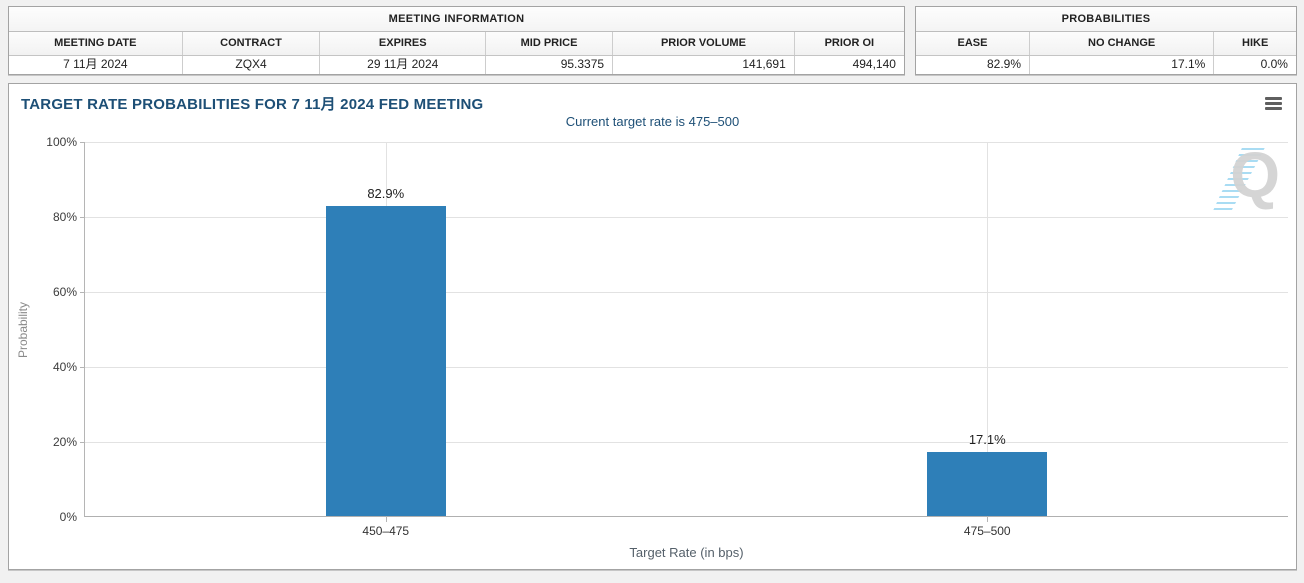 The height and width of the screenshot is (583, 1304). I want to click on column-header-meeting-date: MEETING DATE, so click(96, 43).